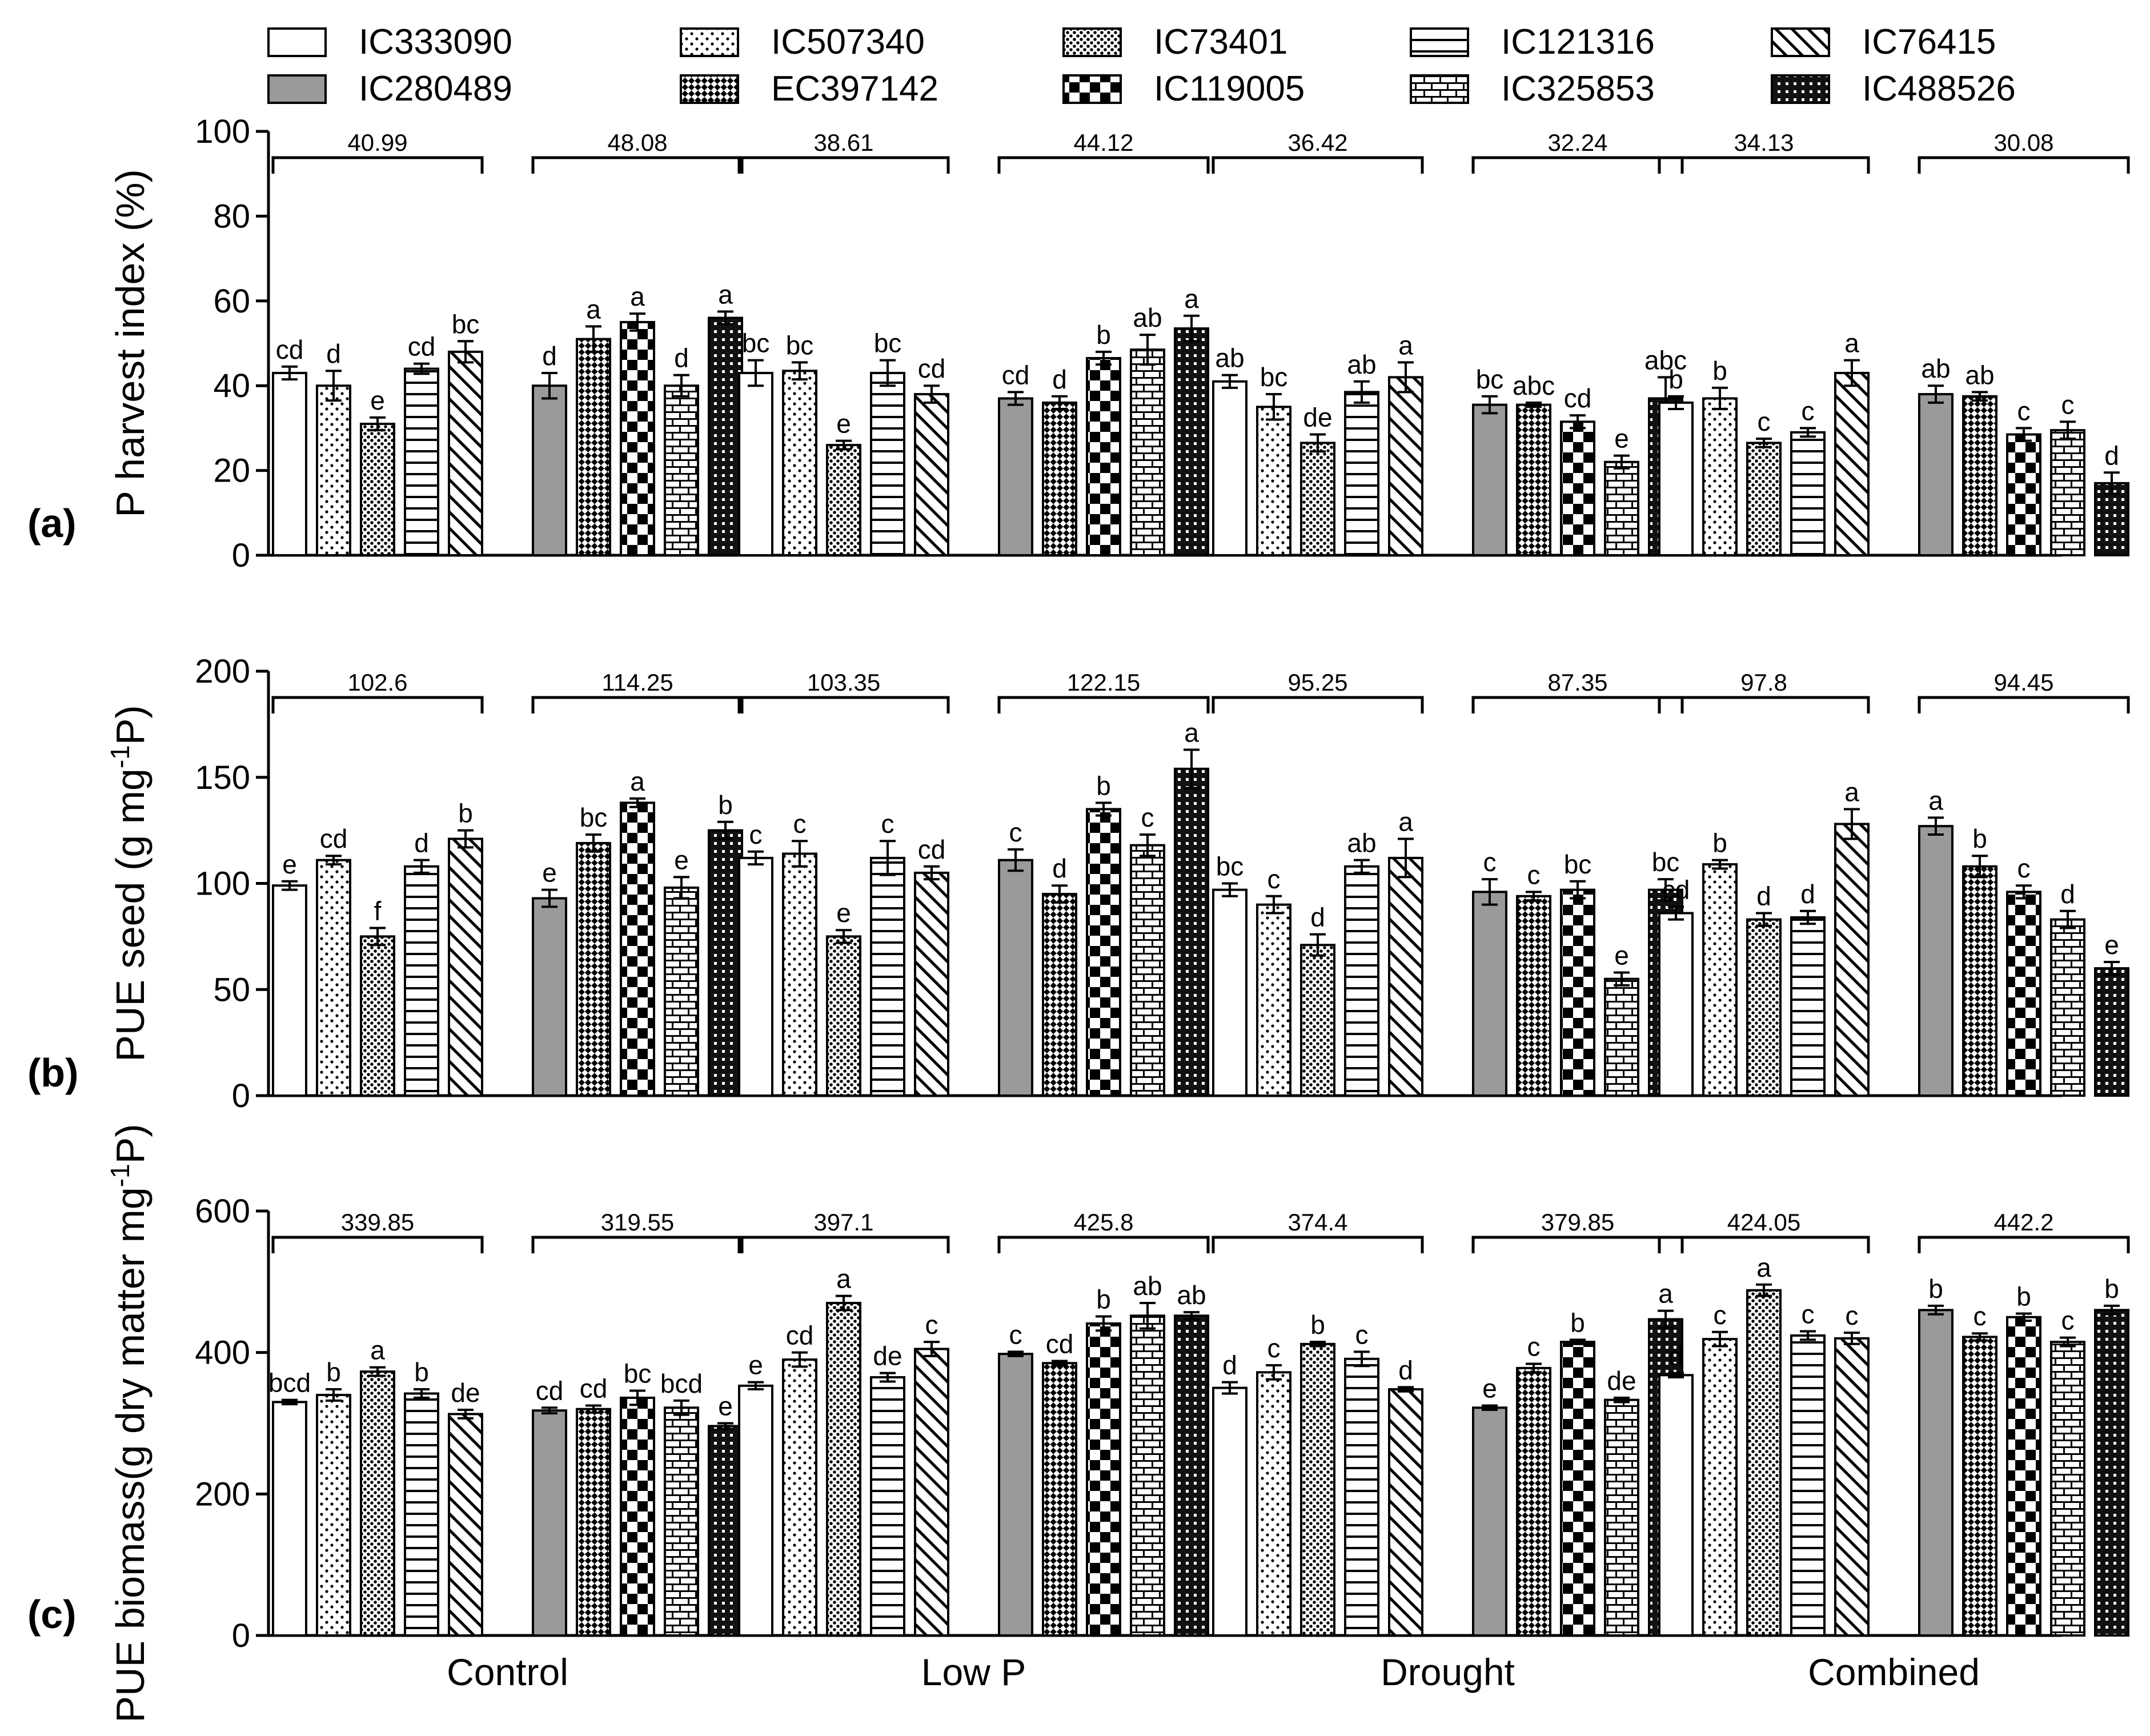 This screenshot has width=2150, height=1736. What do you see at coordinates (1533, 1501) in the screenshot?
I see `bar-drought-ec397142` at bounding box center [1533, 1501].